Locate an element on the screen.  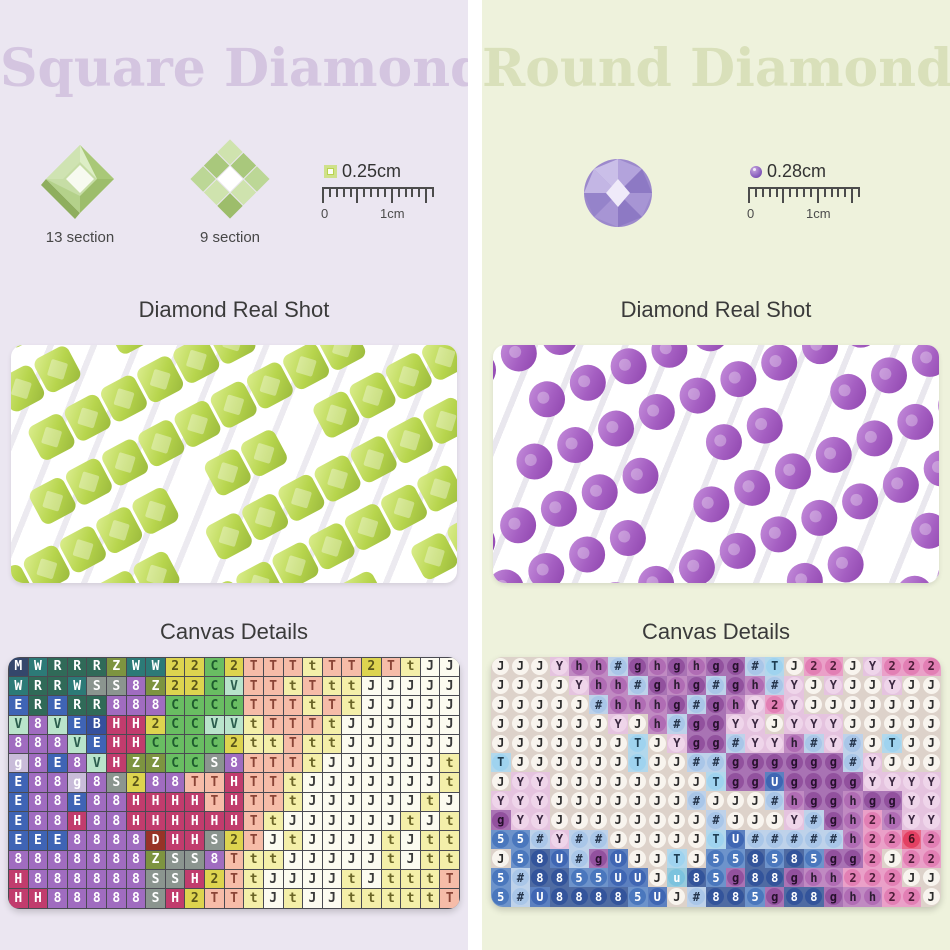
size-label-row: 0.28cm is located at coordinates (787, 171).